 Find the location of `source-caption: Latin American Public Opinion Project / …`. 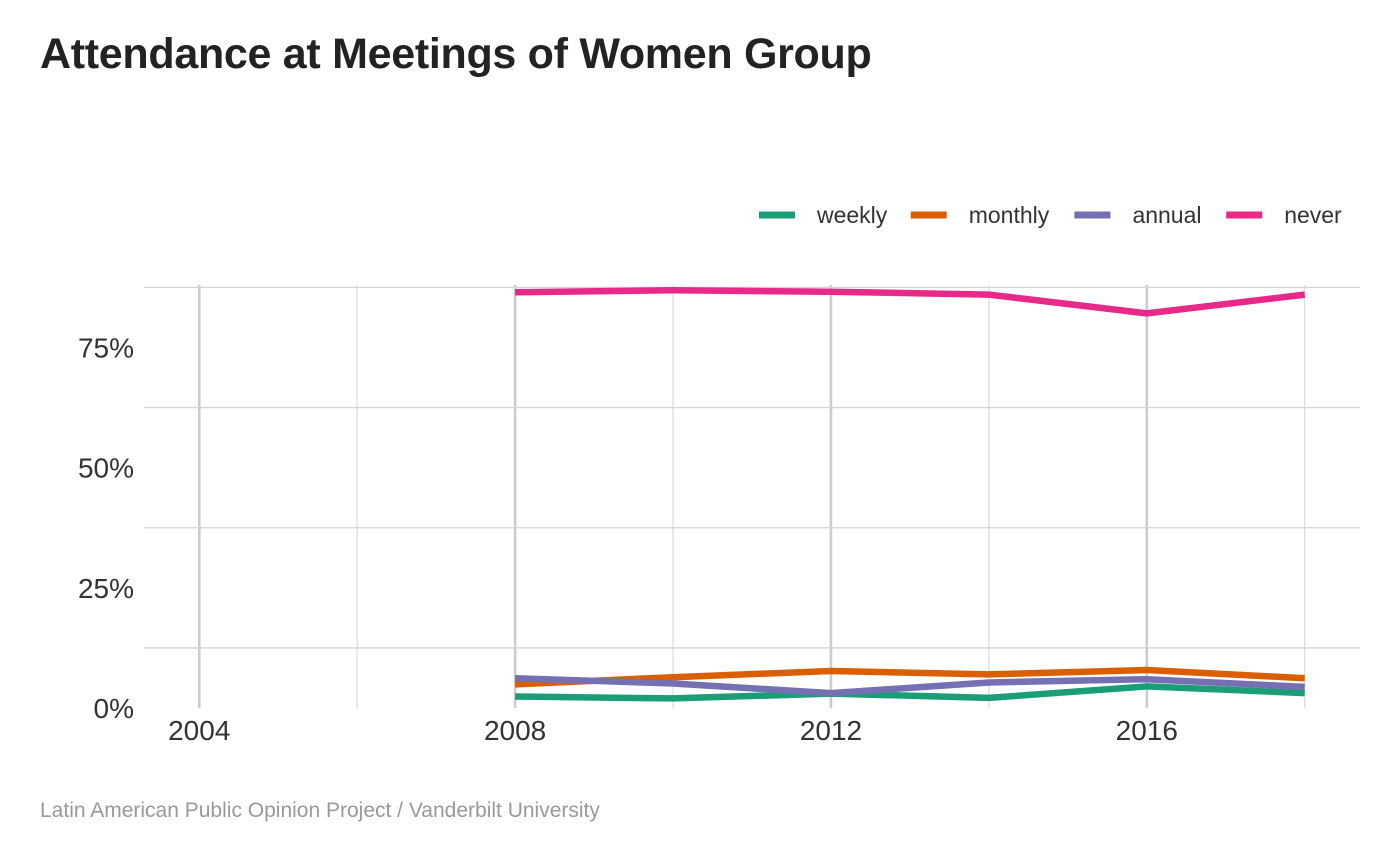

source-caption: Latin American Public Opinion Project / … is located at coordinates (320, 810).